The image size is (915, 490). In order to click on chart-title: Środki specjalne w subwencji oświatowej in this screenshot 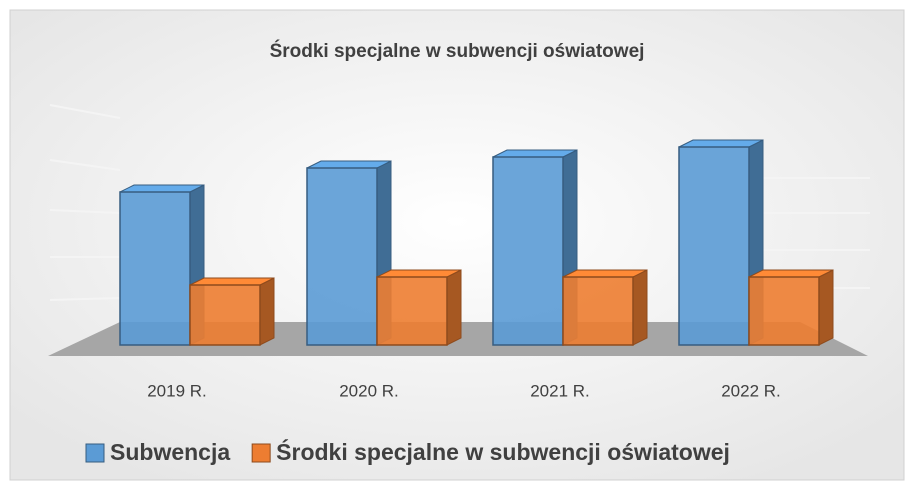, I will do `click(457, 51)`.